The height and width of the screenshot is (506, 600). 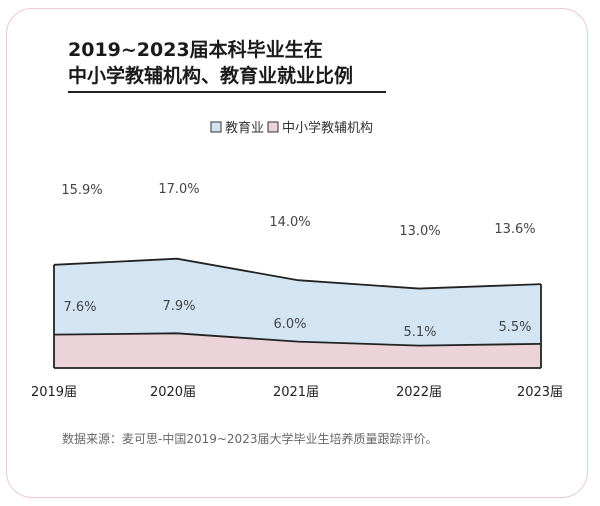 I want to click on value-label-education: 13.6%, so click(x=514, y=229).